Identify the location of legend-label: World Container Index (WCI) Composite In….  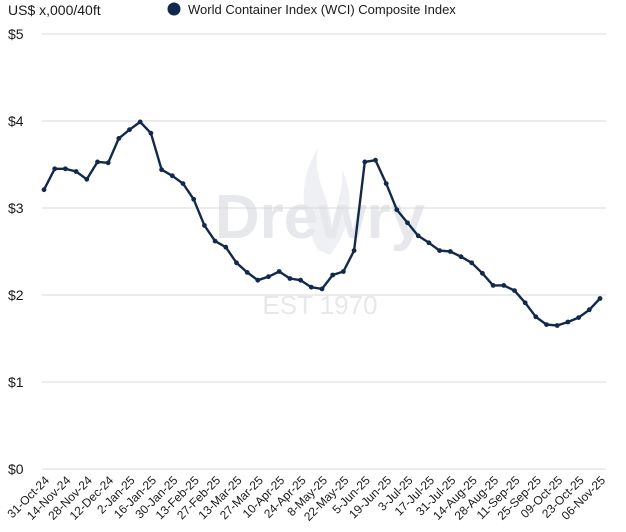
(322, 9).